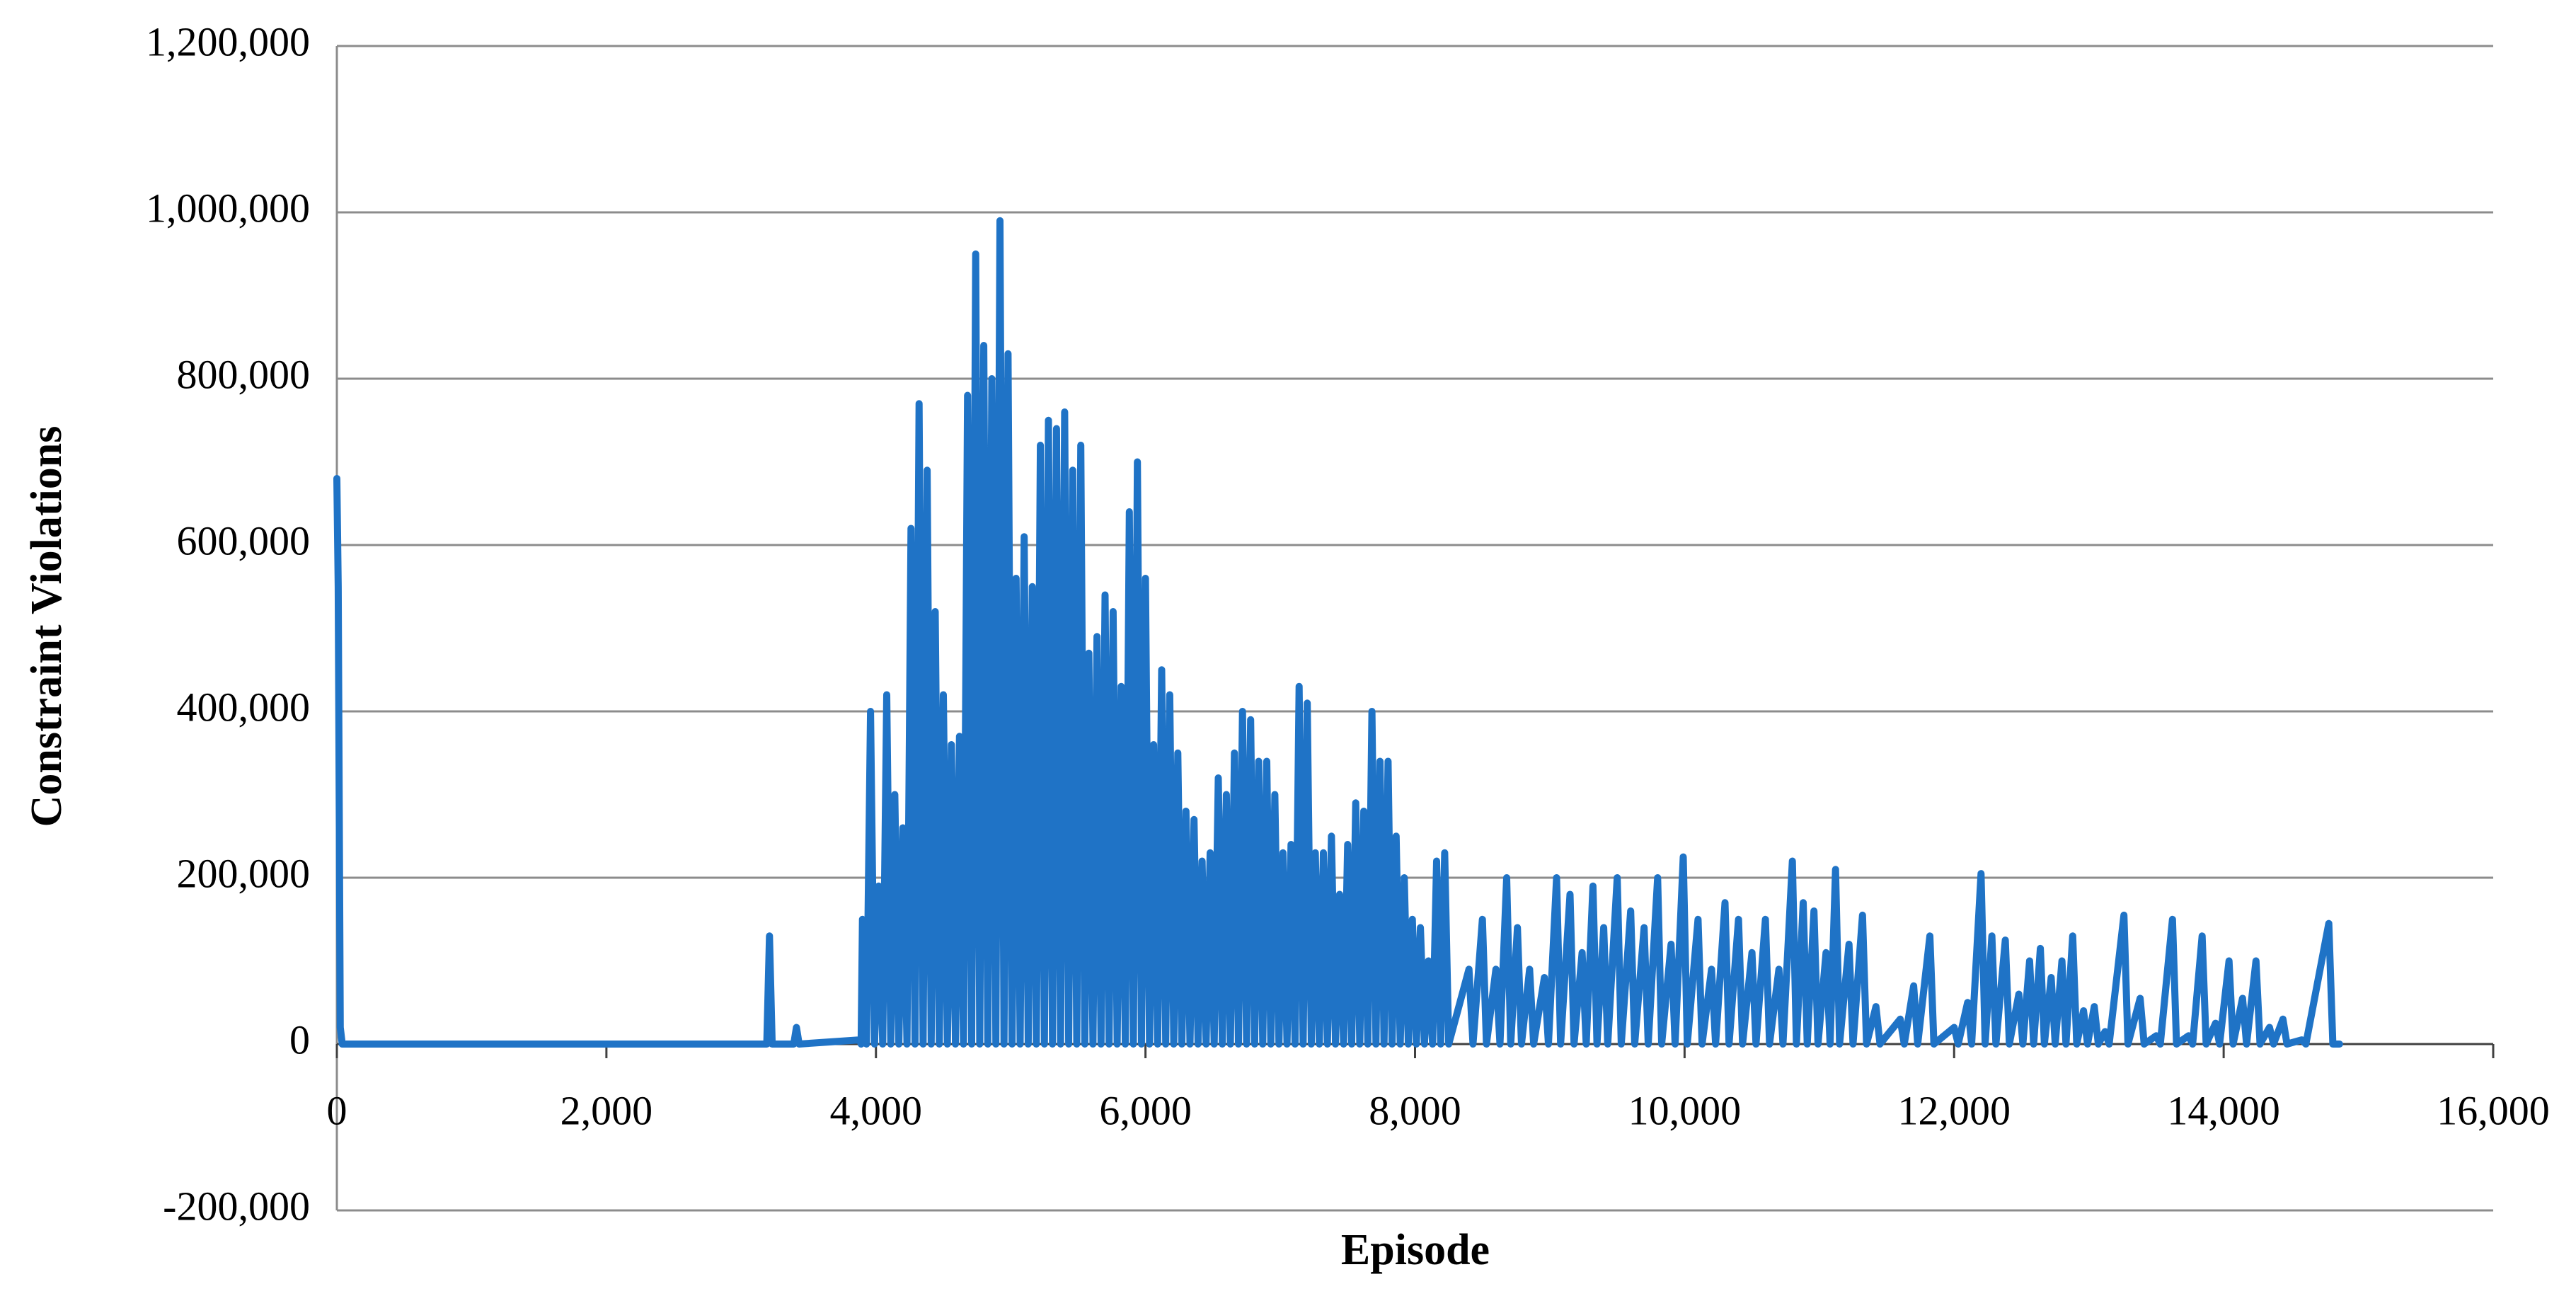 Image resolution: width=2576 pixels, height=1301 pixels. I want to click on y-tick-label: 200,000, so click(244, 873).